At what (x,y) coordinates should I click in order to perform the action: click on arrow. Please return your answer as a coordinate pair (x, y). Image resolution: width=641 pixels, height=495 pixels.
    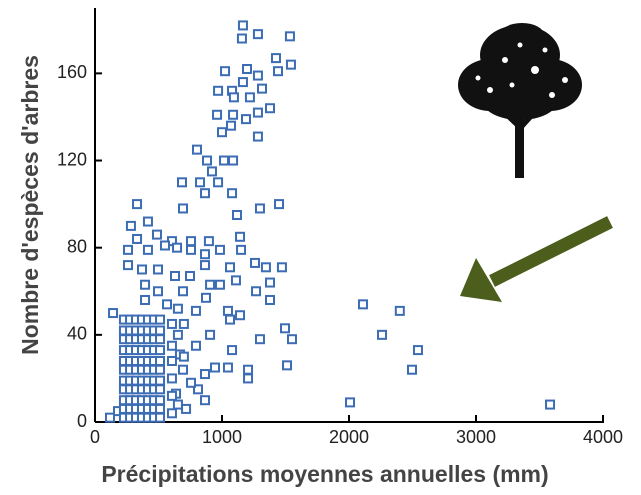
    Looking at the image, I should click on (536, 259).